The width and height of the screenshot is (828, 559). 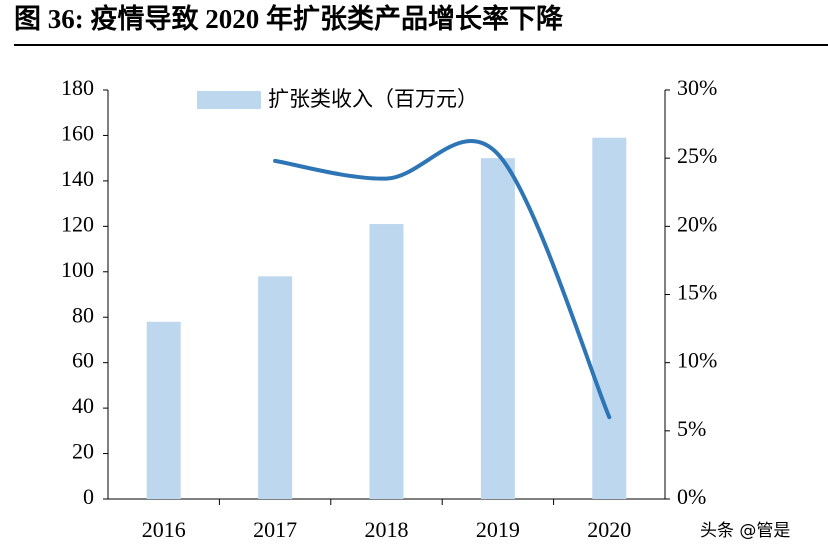 What do you see at coordinates (745, 531) in the screenshot?
I see `watermark: 头条 @管是` at bounding box center [745, 531].